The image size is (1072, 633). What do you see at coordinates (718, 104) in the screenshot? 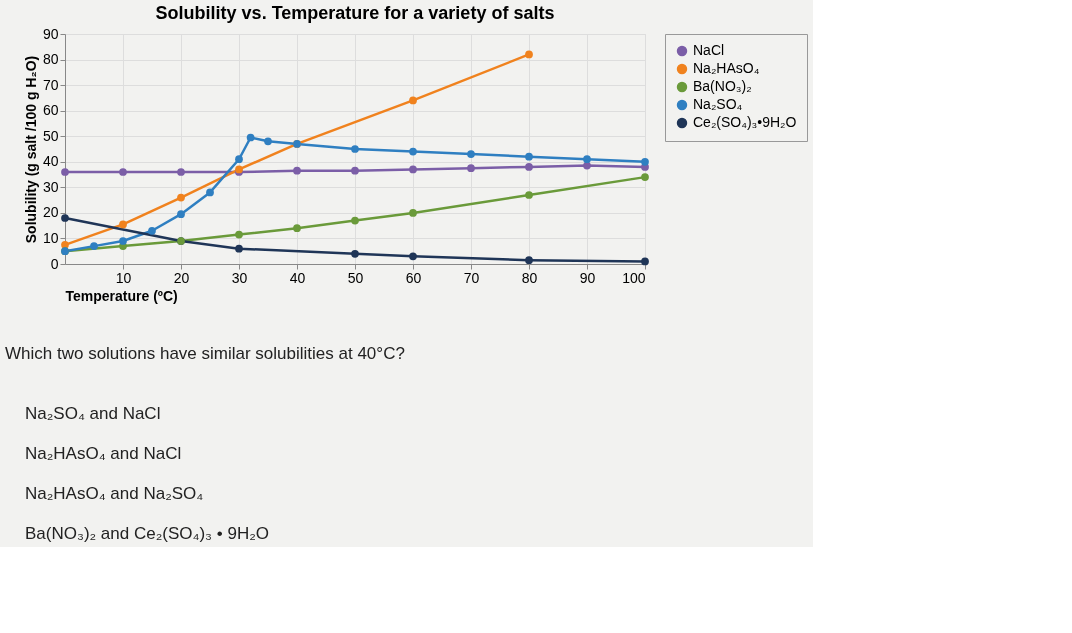
I see `legend-label: Na₂SO₄` at bounding box center [718, 104].